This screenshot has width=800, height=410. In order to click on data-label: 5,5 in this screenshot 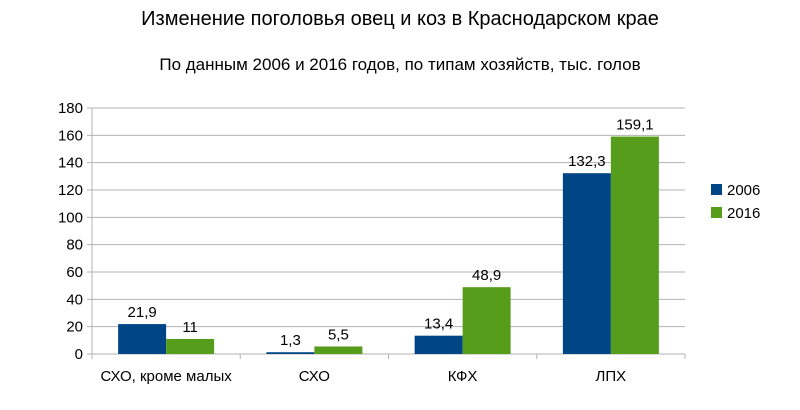, I will do `click(338, 334)`.